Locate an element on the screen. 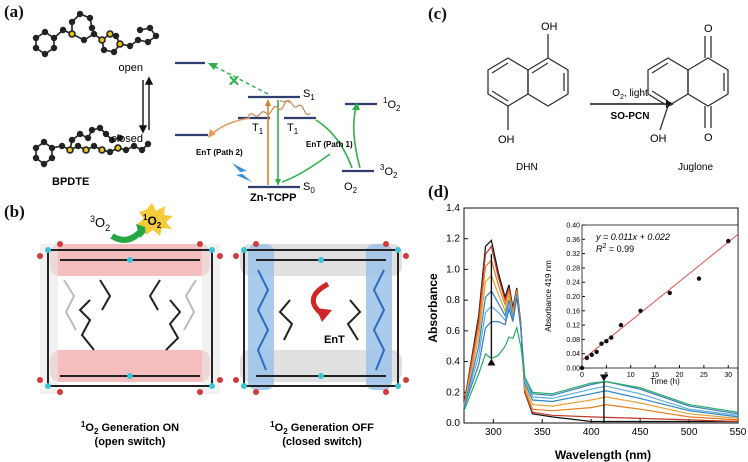  juglone-structure is located at coordinates (688, 83).